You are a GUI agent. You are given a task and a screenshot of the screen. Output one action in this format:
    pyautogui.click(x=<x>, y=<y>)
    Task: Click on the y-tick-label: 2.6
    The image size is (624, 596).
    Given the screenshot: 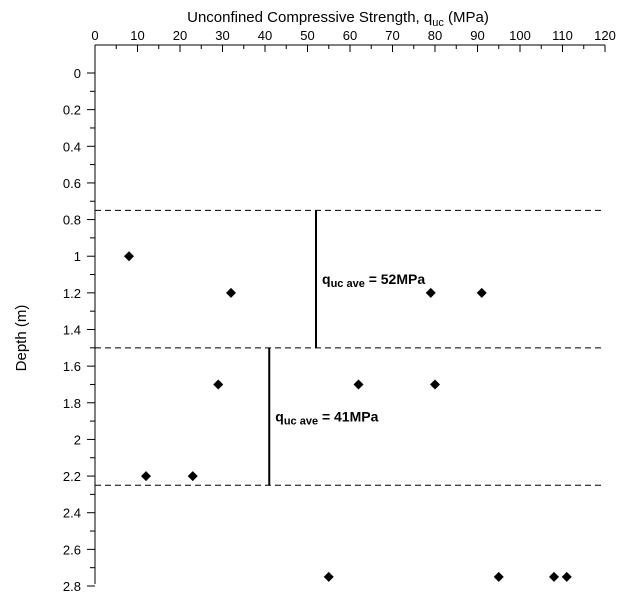 What is the action you would take?
    pyautogui.click(x=72, y=549)
    